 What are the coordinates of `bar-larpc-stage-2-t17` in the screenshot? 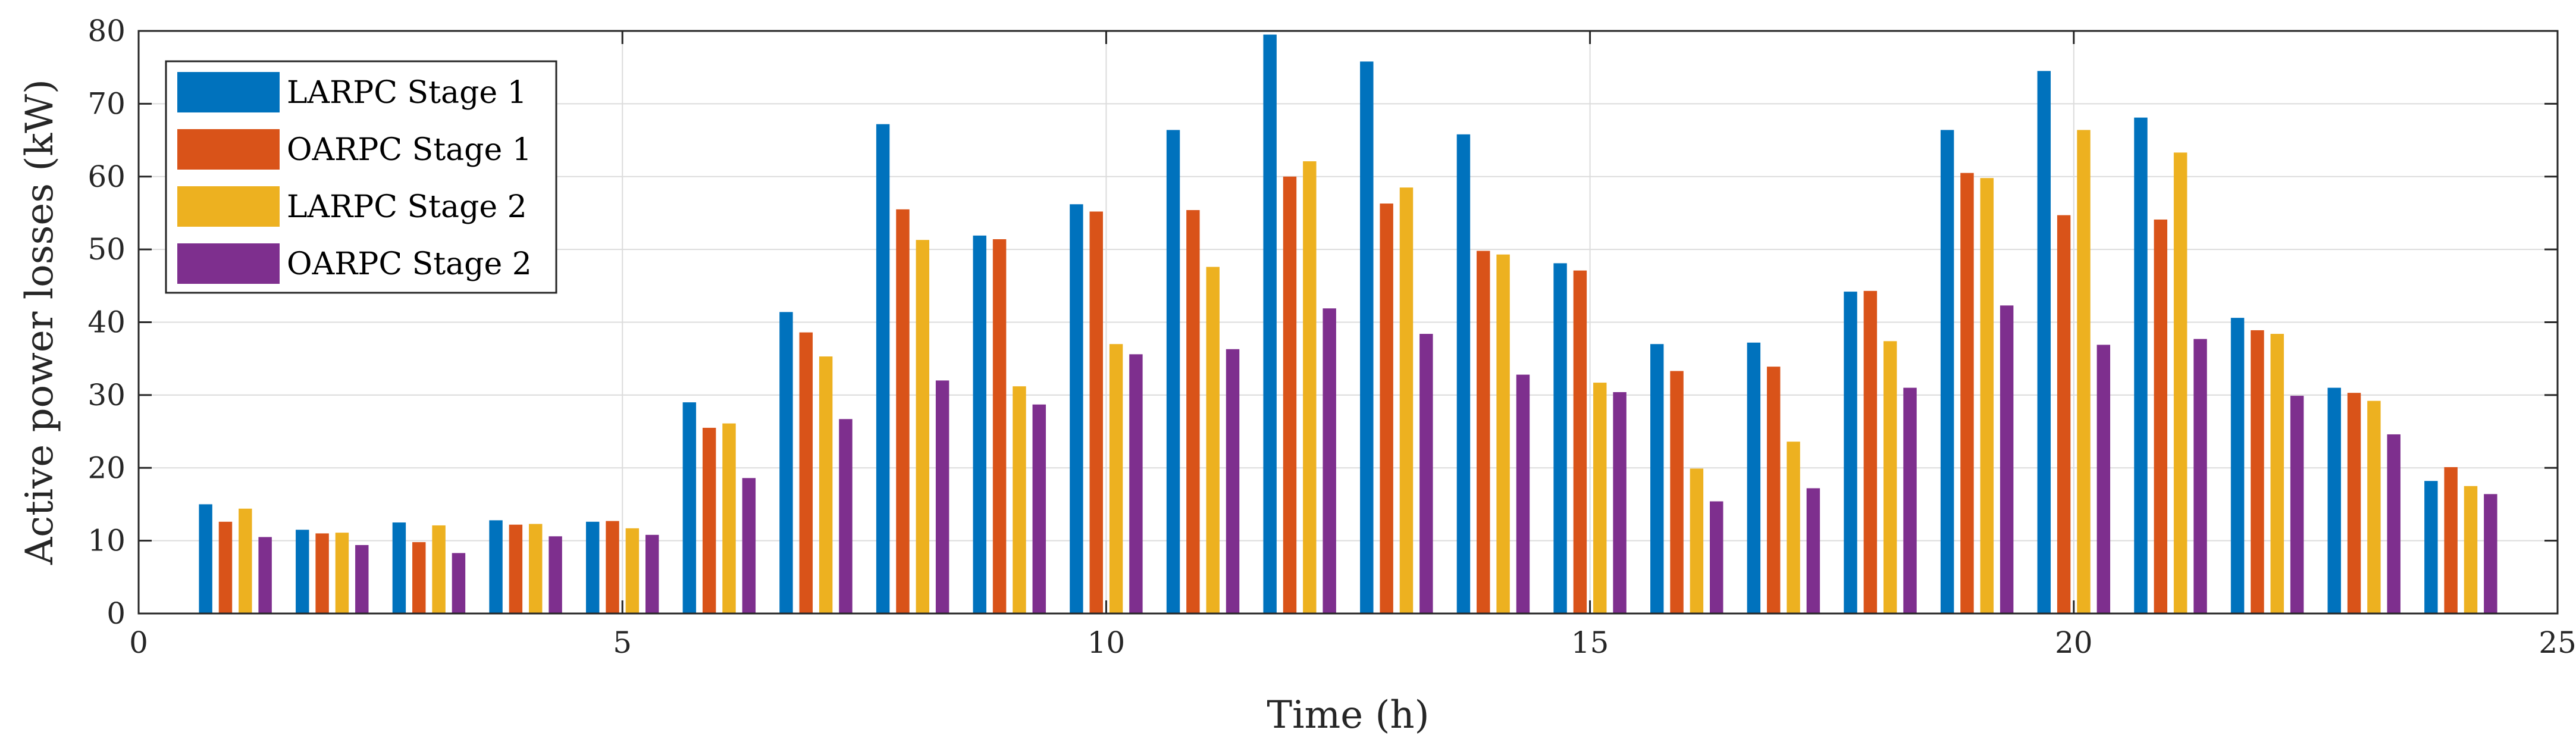 It's located at (1794, 527).